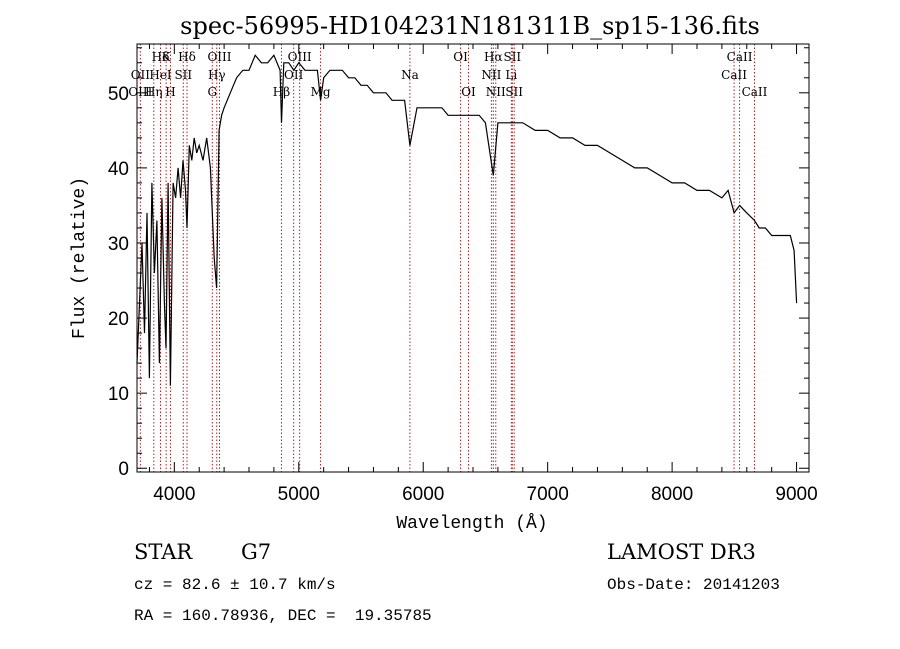  Describe the element at coordinates (167, 57) in the screenshot. I see `line-label: K` at that location.